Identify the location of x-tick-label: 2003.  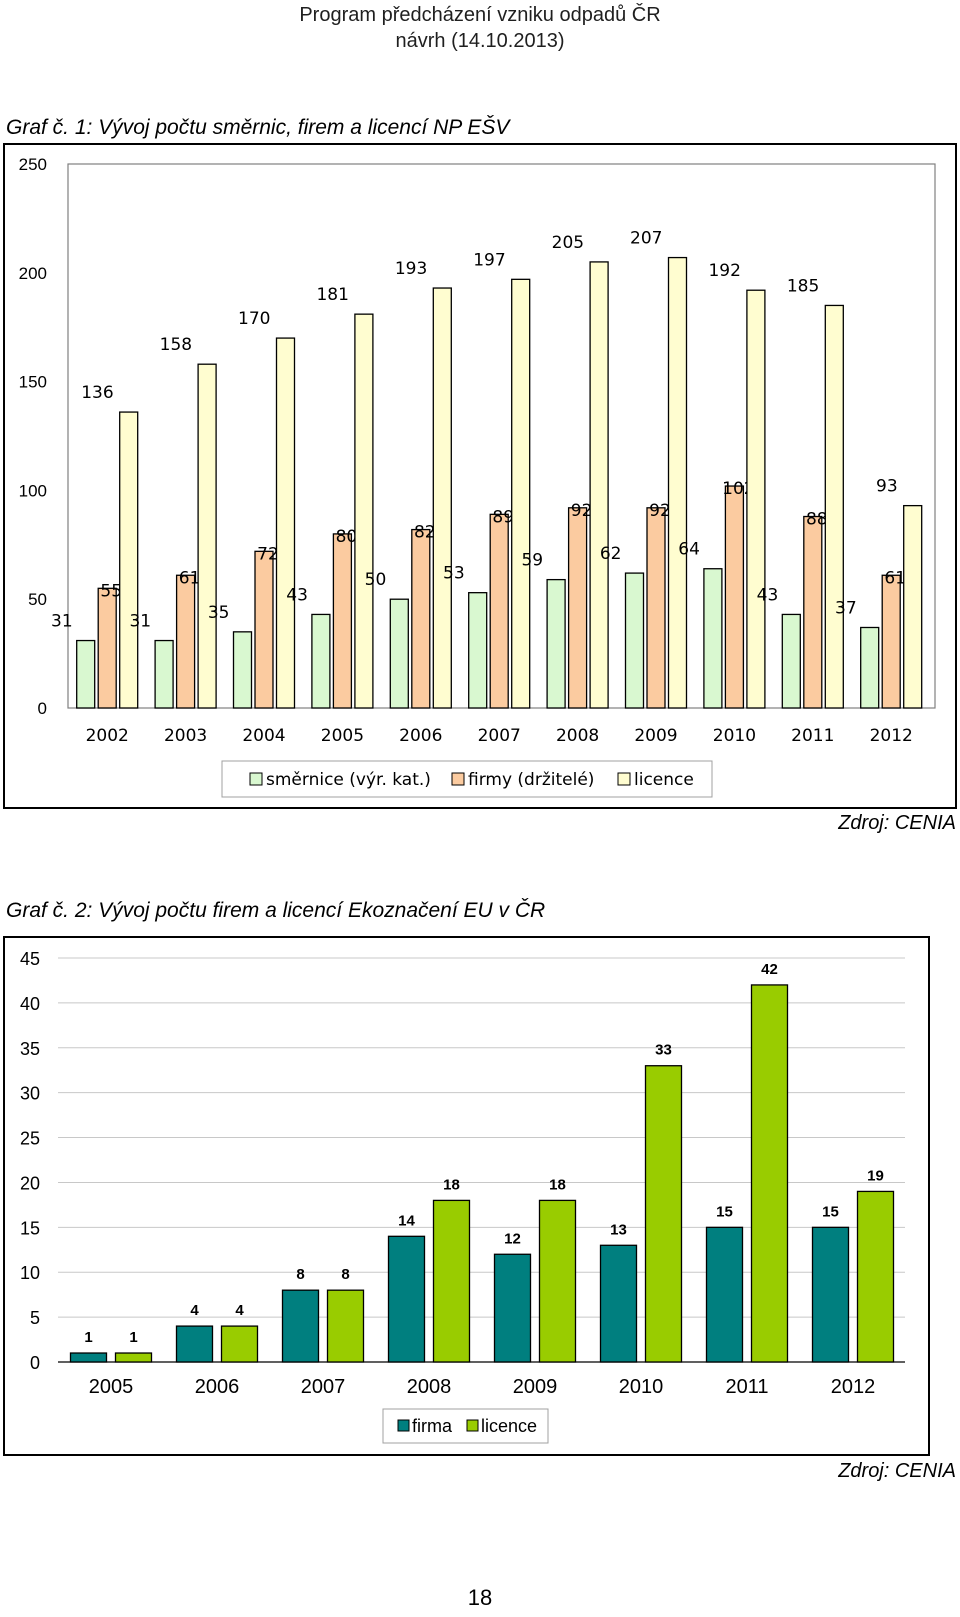
(185, 736).